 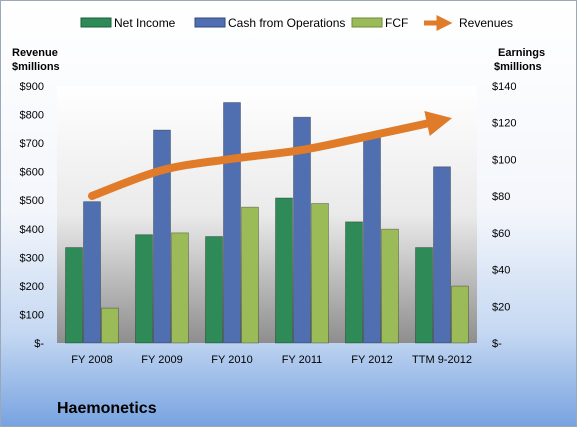 What do you see at coordinates (442, 360) in the screenshot?
I see `category-label: TTM 9-2012` at bounding box center [442, 360].